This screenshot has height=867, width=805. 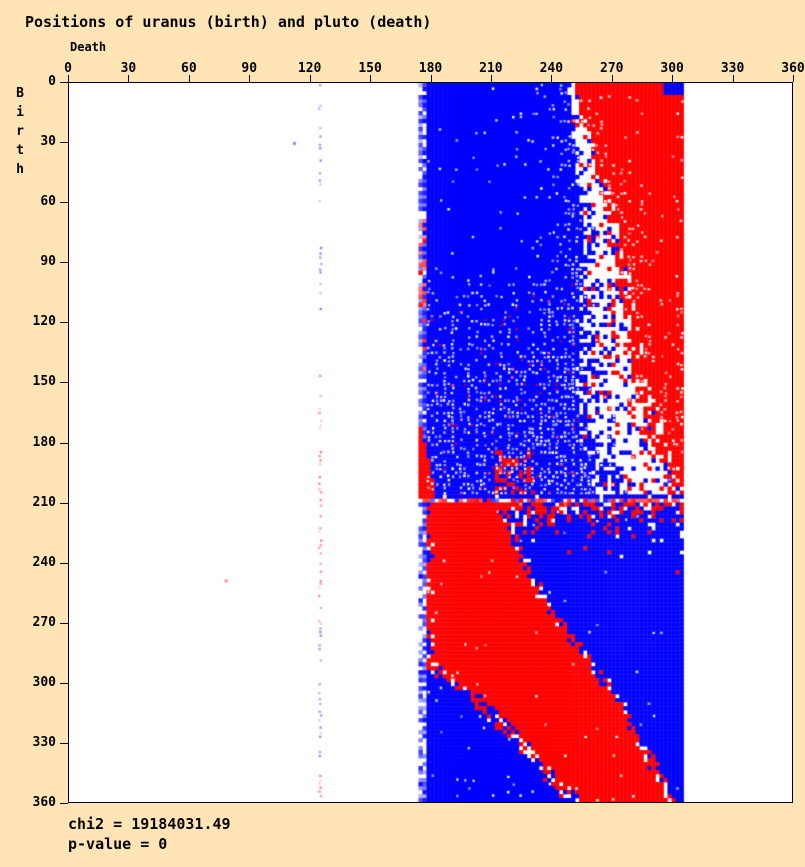 What do you see at coordinates (48, 262) in the screenshot?
I see `y-tick-label: 90` at bounding box center [48, 262].